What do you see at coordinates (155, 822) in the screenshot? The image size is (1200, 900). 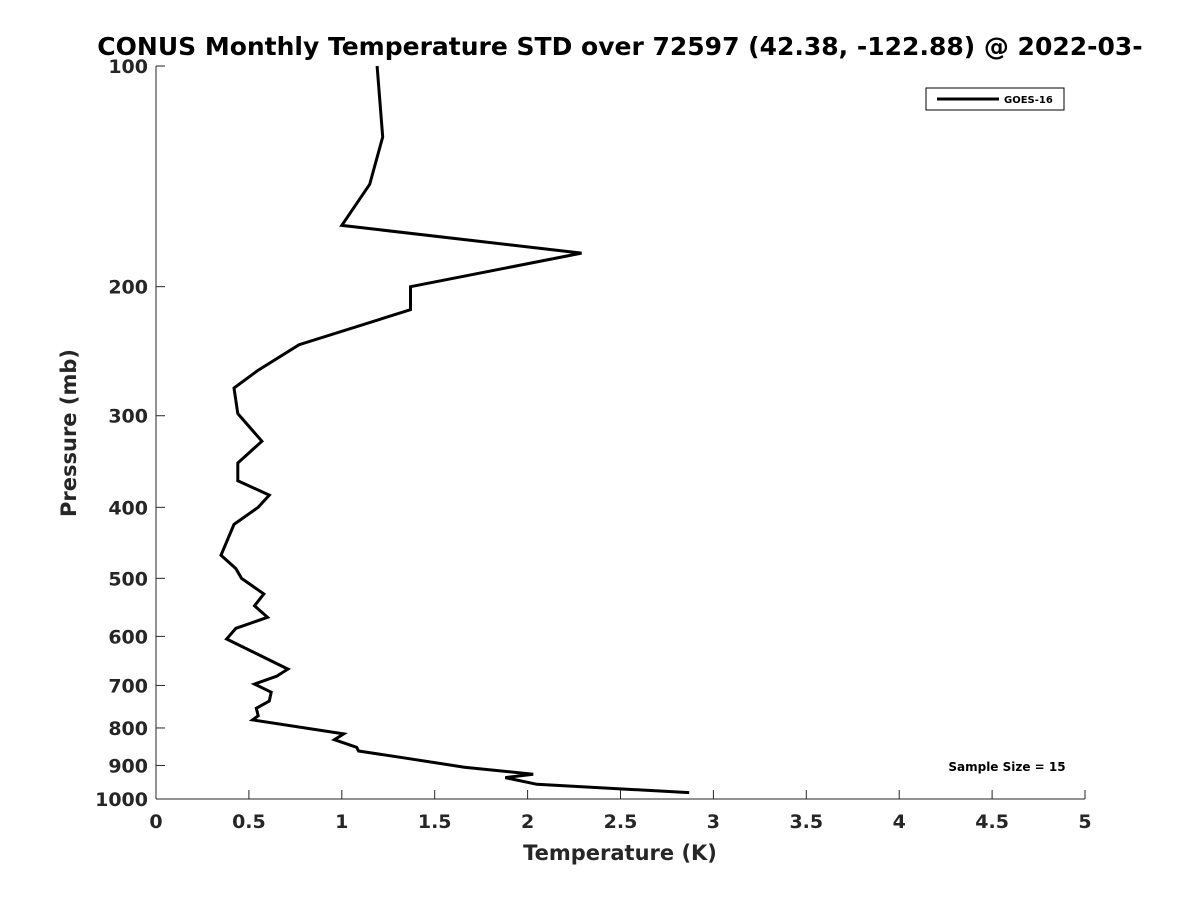 I see `x-tick-label: 0` at bounding box center [155, 822].